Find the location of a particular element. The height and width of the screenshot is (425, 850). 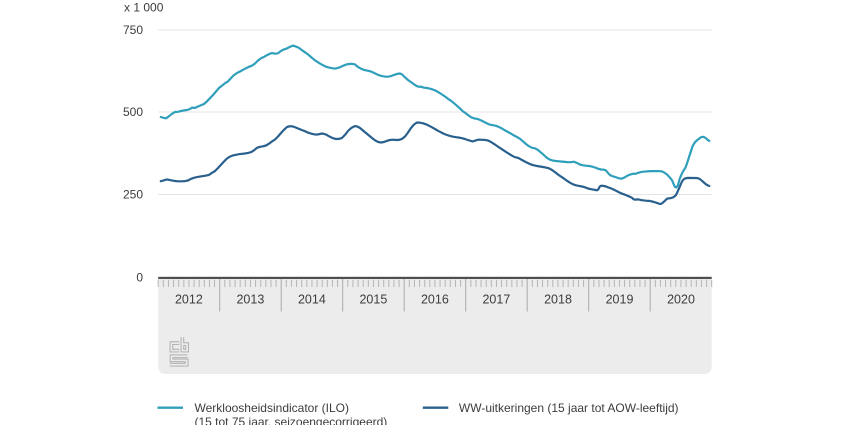

svg-text: 750 is located at coordinates (133, 30).